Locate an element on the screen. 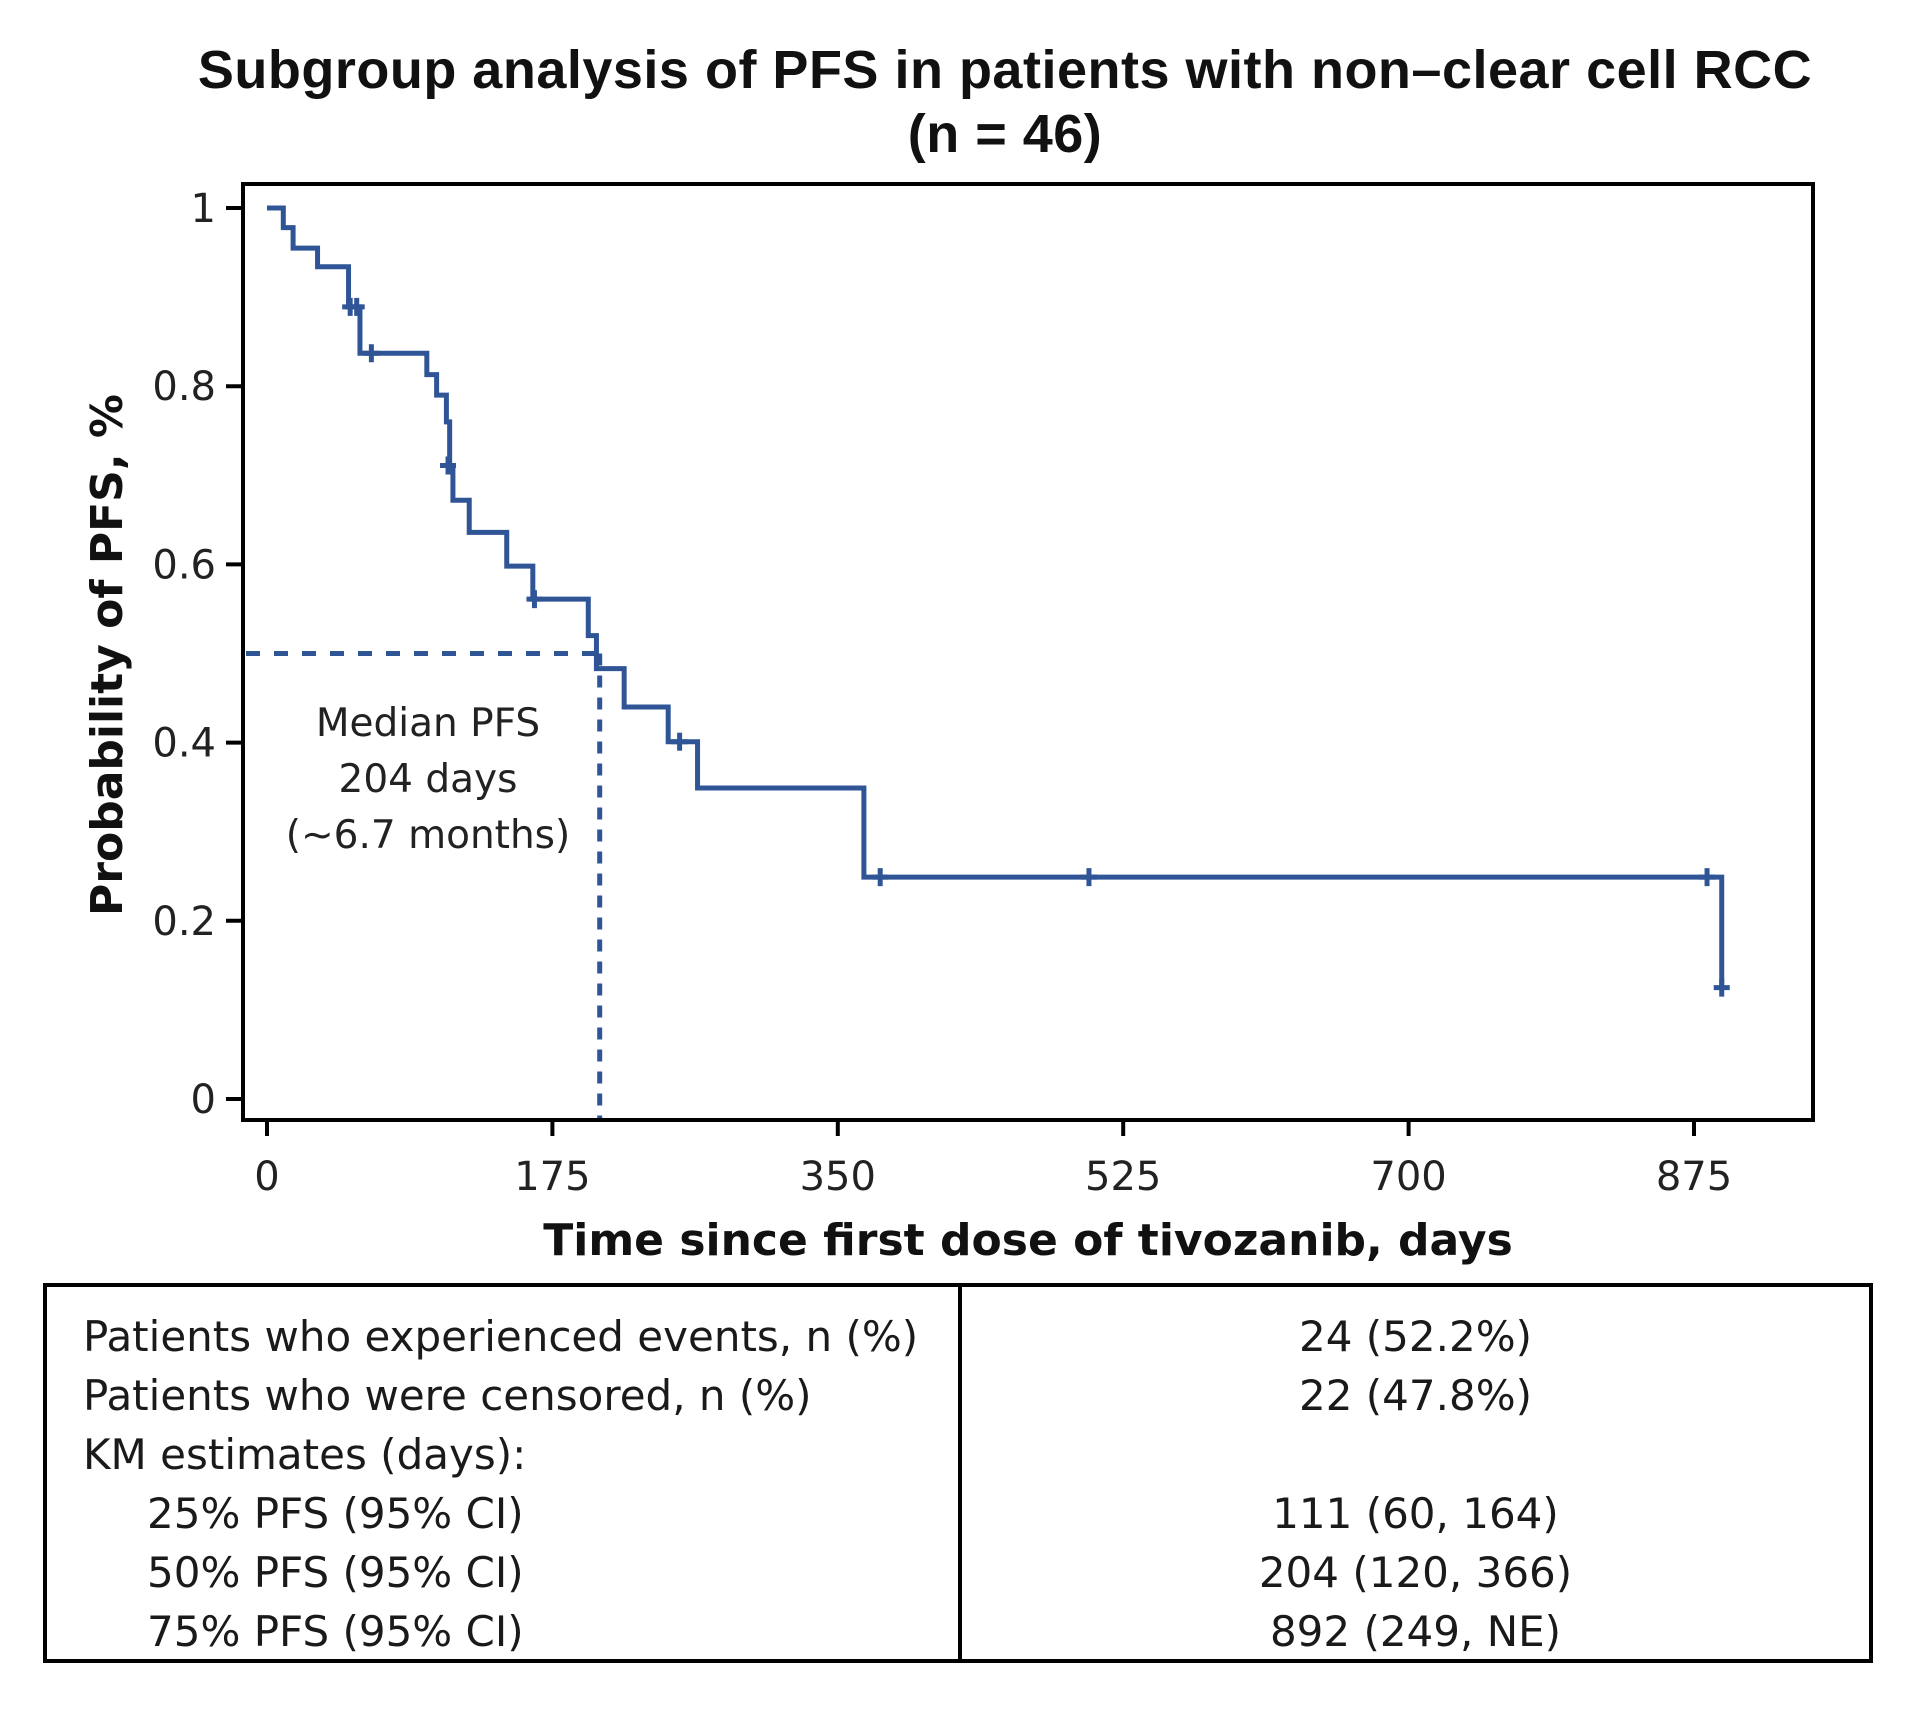 The width and height of the screenshot is (1917, 1724). table-row-value: 24 (52.2%) is located at coordinates (1415, 1336).